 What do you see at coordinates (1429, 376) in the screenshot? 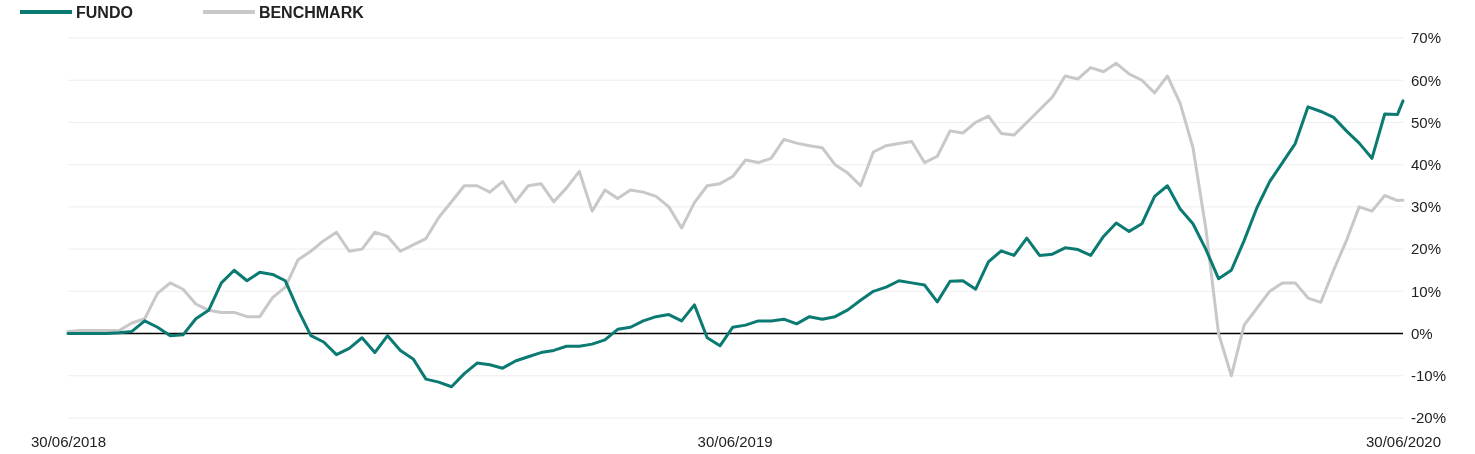
I see `y-tick-label: -10%` at bounding box center [1429, 376].